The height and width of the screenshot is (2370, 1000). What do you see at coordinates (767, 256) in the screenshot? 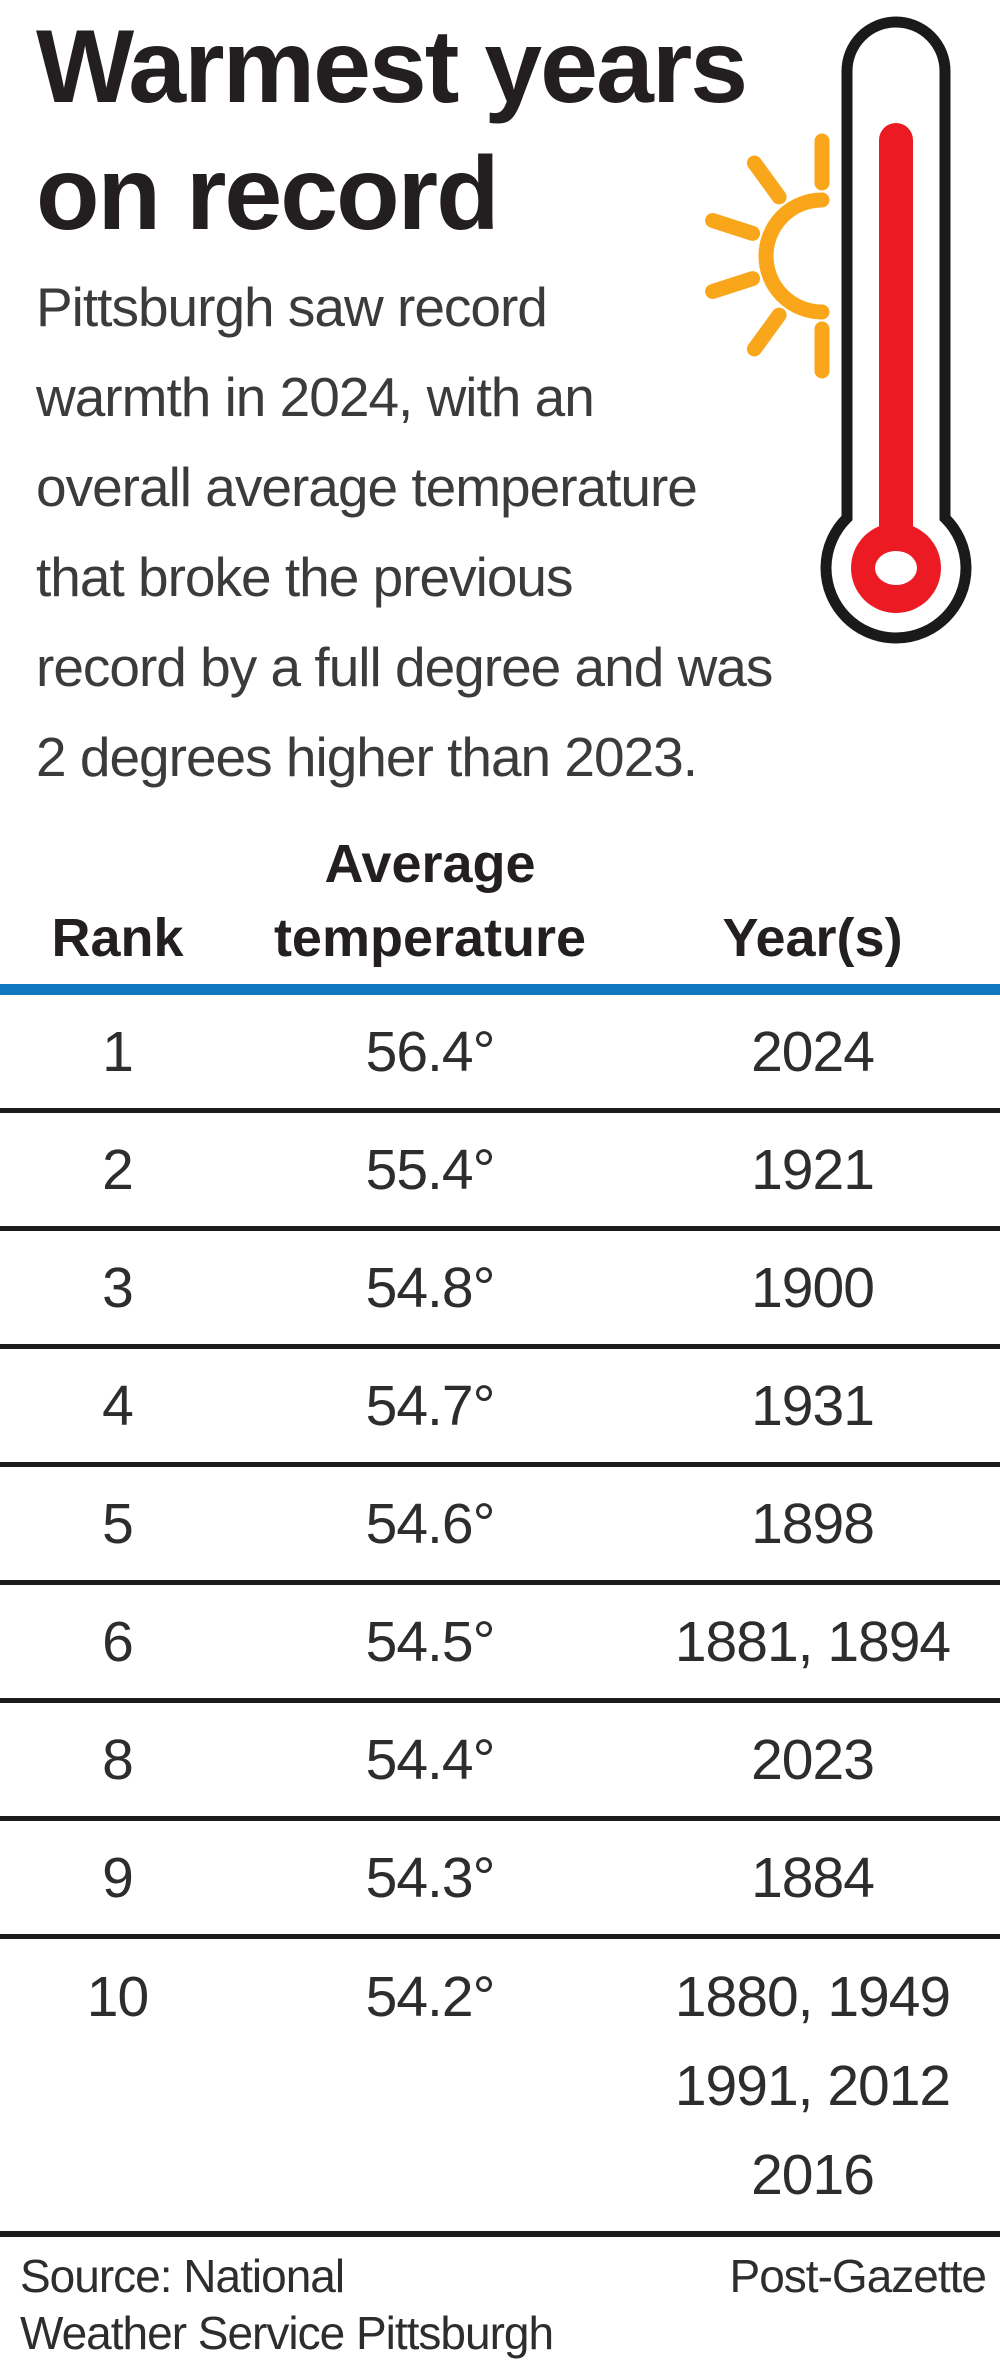
I see `sun-icon` at bounding box center [767, 256].